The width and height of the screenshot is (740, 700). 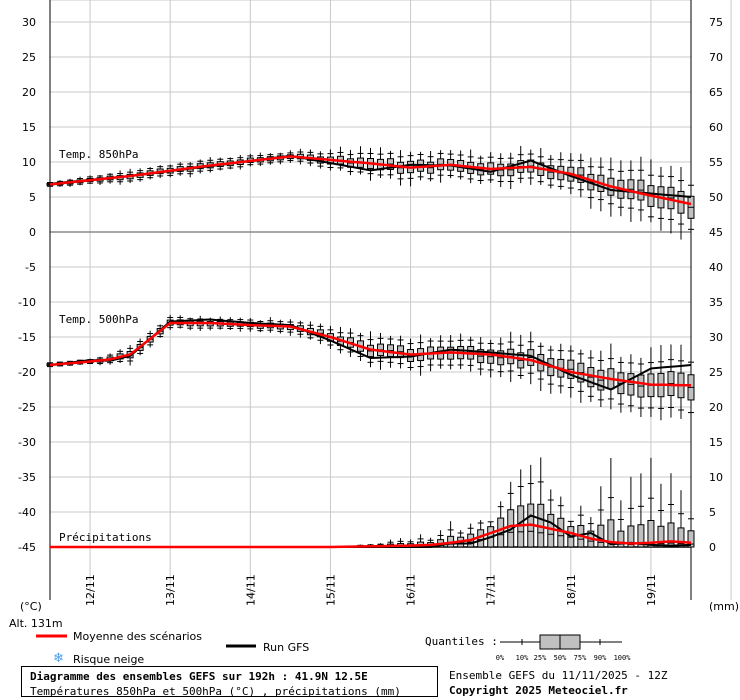 What do you see at coordinates (137, 636) in the screenshot?
I see `legend-mean-label: Moyenne des scénarios` at bounding box center [137, 636].